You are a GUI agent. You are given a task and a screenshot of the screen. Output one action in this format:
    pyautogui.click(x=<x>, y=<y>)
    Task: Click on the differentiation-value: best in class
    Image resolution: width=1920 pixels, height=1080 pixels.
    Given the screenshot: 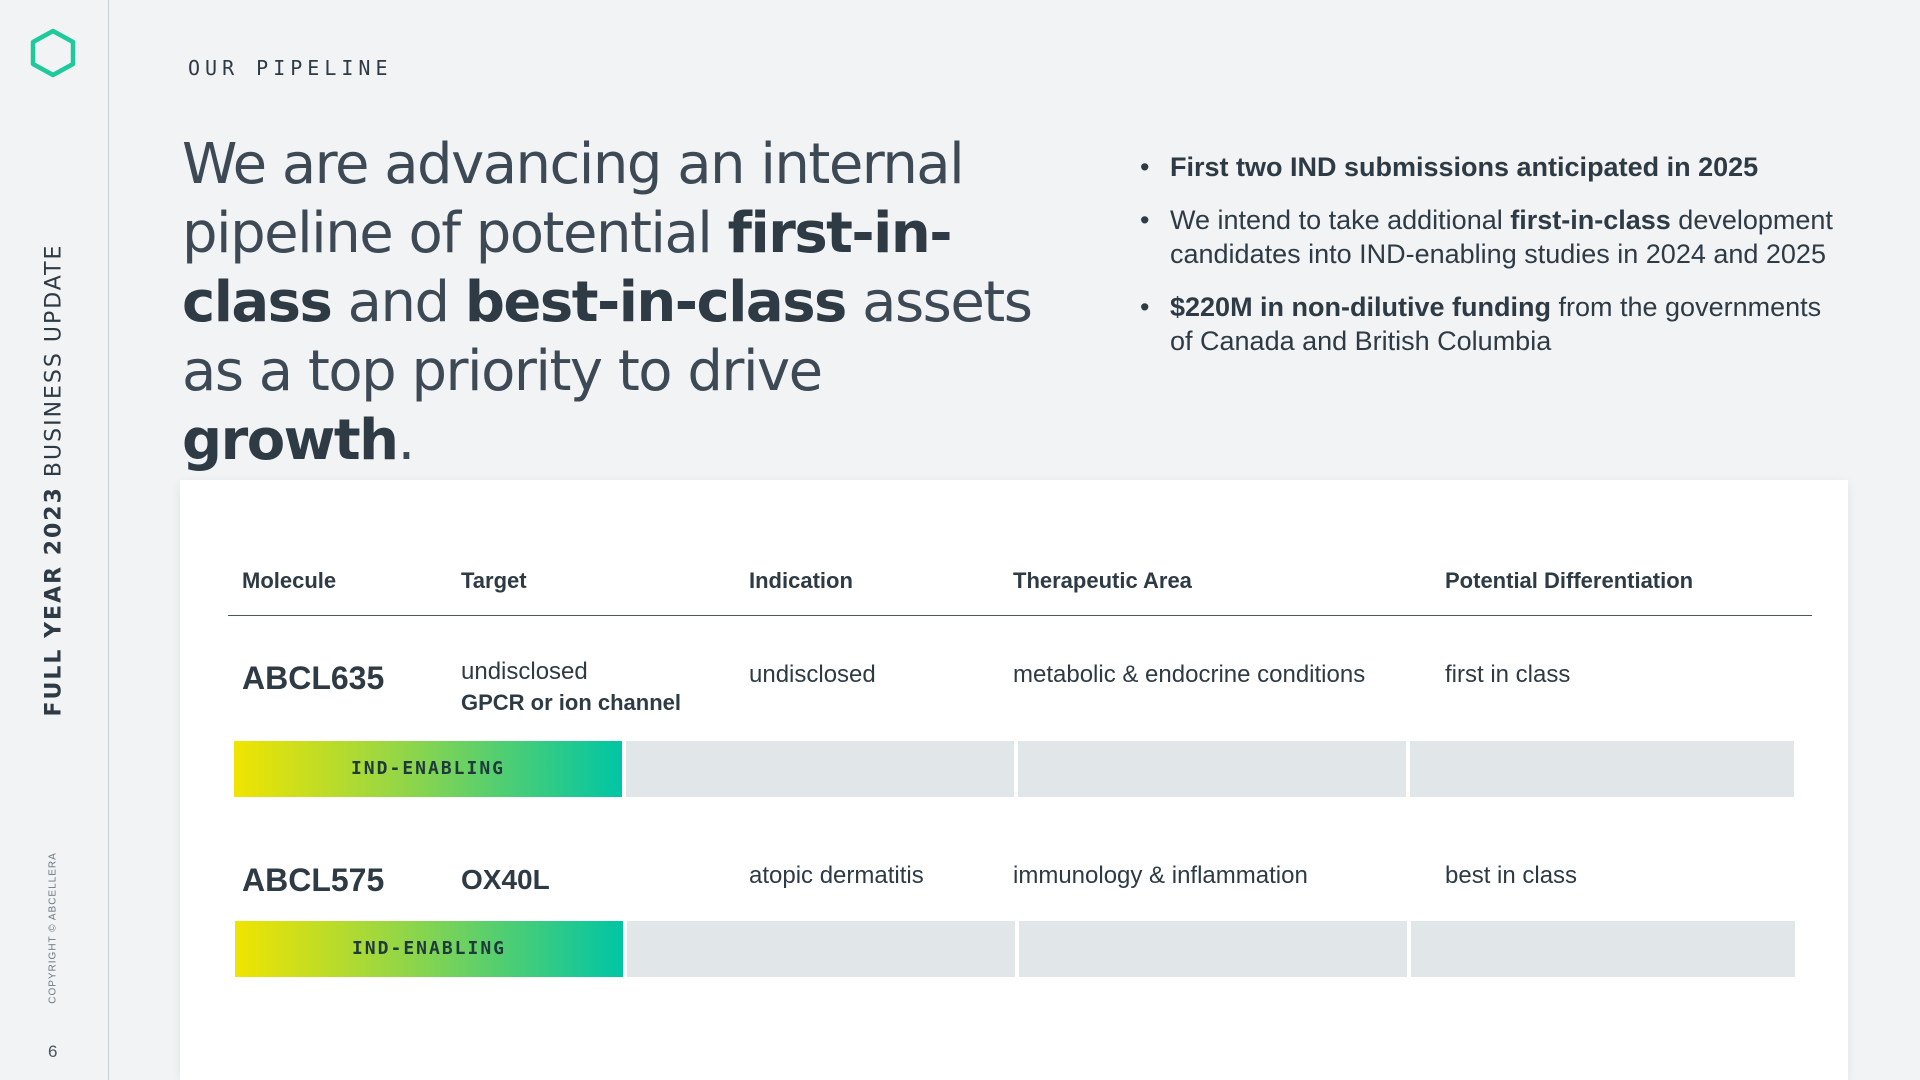 What is the action you would take?
    pyautogui.click(x=1511, y=875)
    